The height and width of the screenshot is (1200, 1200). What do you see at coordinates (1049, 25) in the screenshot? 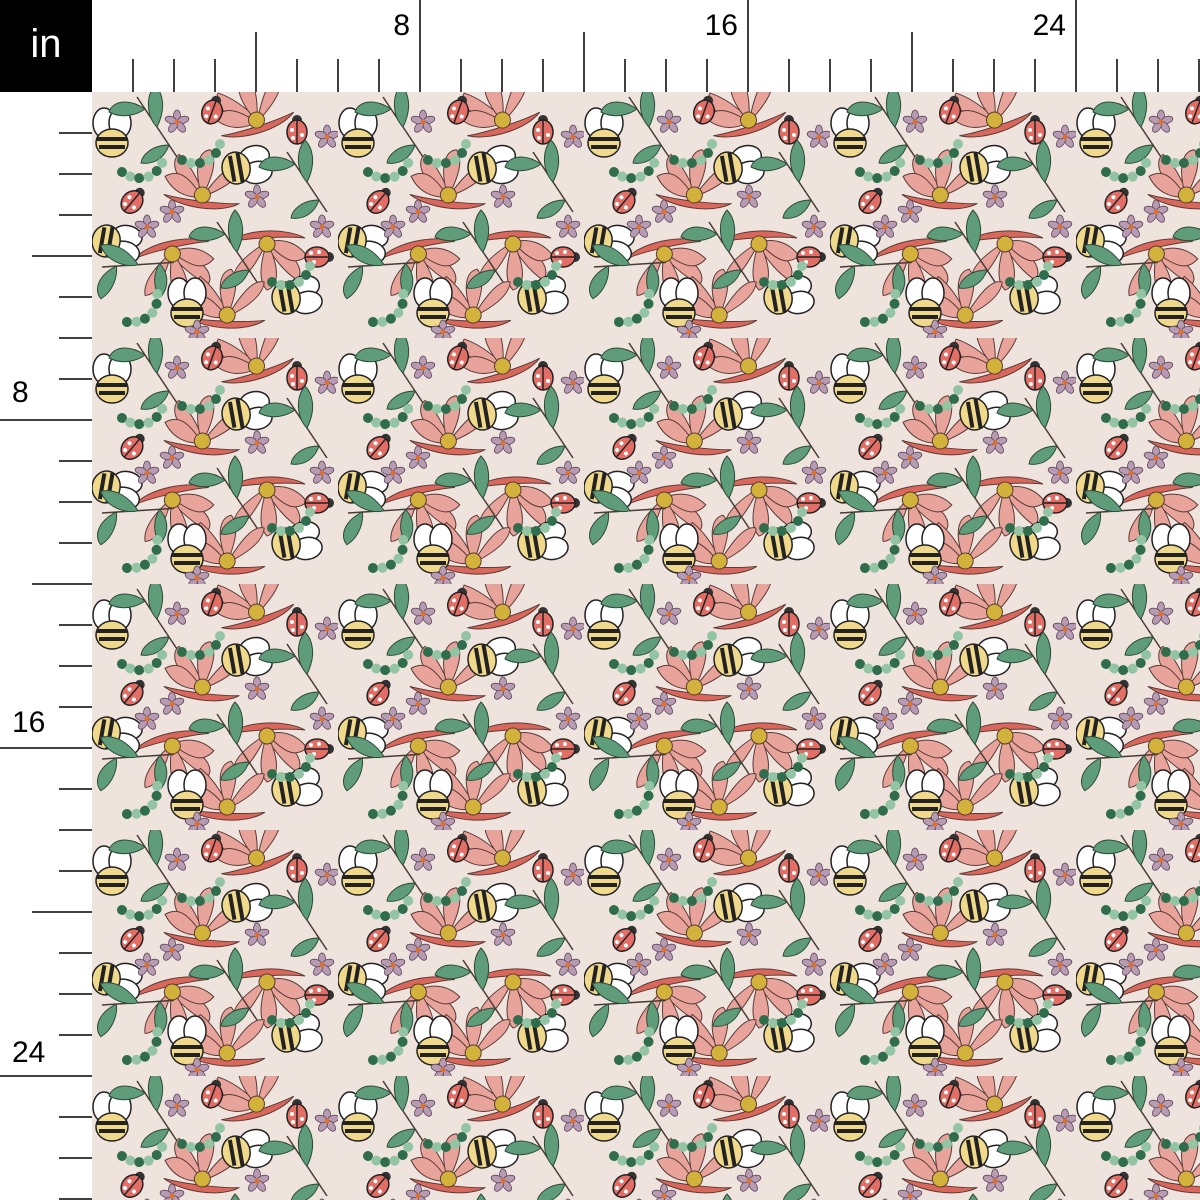
I see `top-ruler-label-24: 24` at bounding box center [1049, 25].